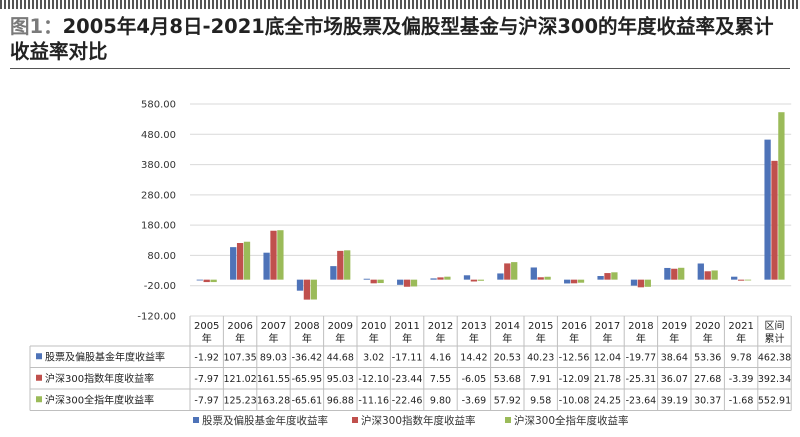 The width and height of the screenshot is (800, 437). What do you see at coordinates (158, 135) in the screenshot?
I see `y-tick-label: 480.00` at bounding box center [158, 135].